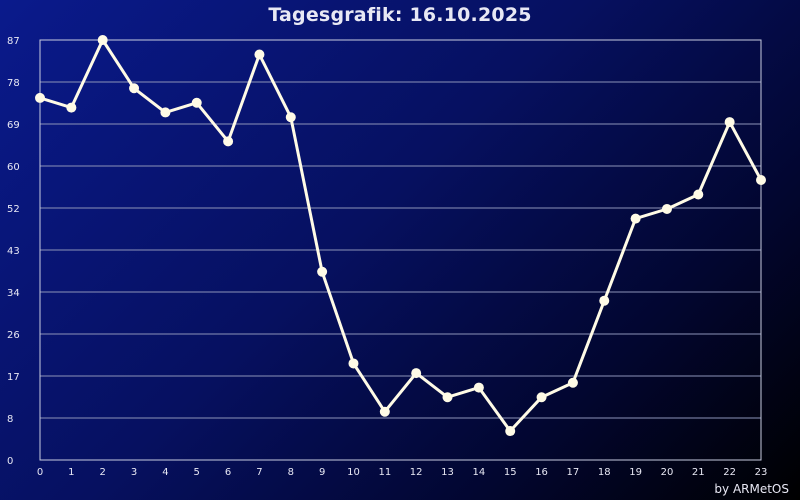 This screenshot has height=500, width=800. What do you see at coordinates (259, 472) in the screenshot?
I see `x-tick-label: 7` at bounding box center [259, 472].